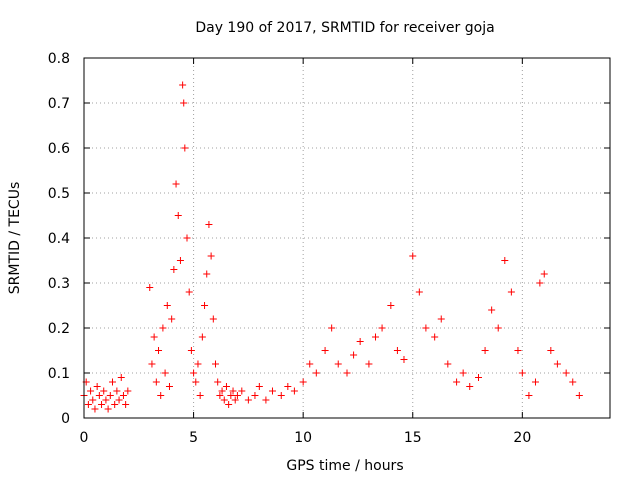 The width and height of the screenshot is (640, 480). Describe the element at coordinates (59, 329) in the screenshot. I see `y-tick-label: 0.2` at that location.